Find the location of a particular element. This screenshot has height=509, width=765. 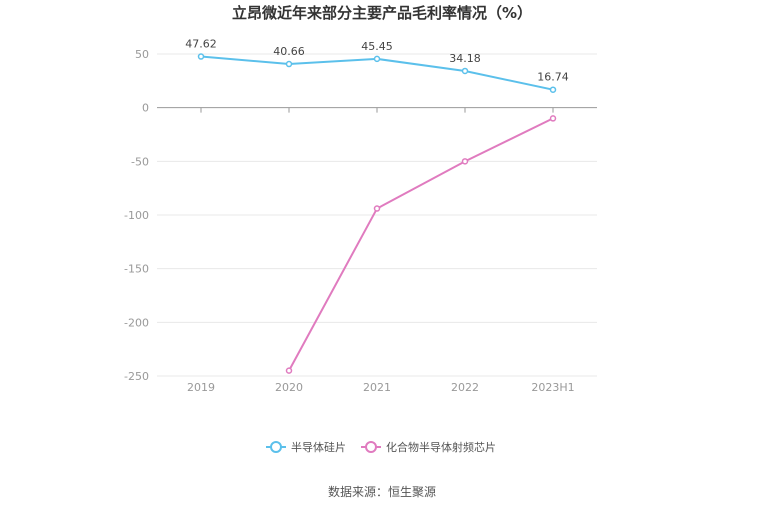

x-tick-label: 2023H1 is located at coordinates (552, 387).